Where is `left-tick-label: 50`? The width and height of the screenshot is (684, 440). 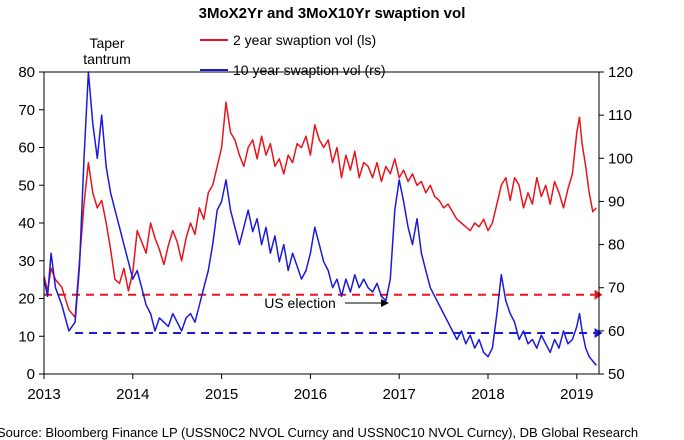 left-tick-label: 50 is located at coordinates (26, 185).